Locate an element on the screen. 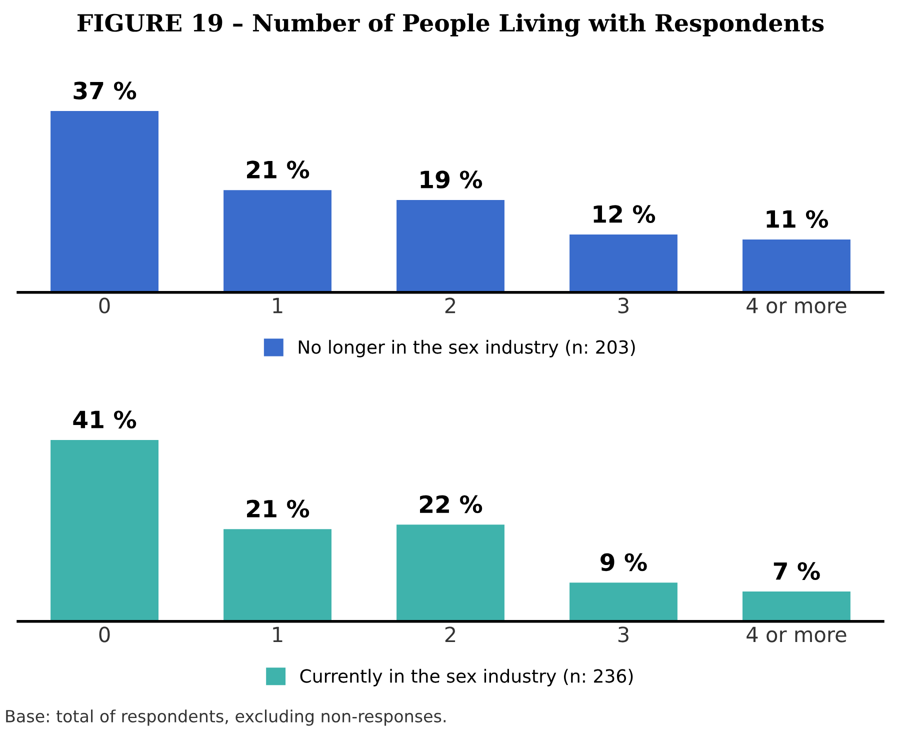  data-label: 22 % is located at coordinates (451, 504).